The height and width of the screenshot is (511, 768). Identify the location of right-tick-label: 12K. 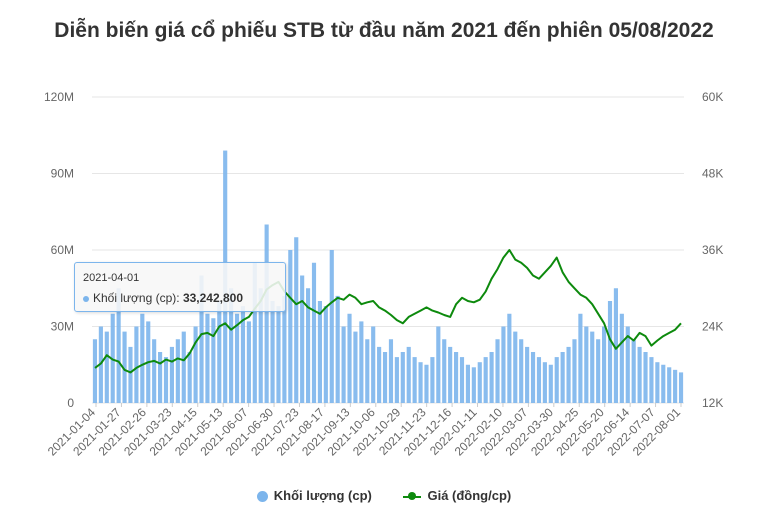
(712, 403).